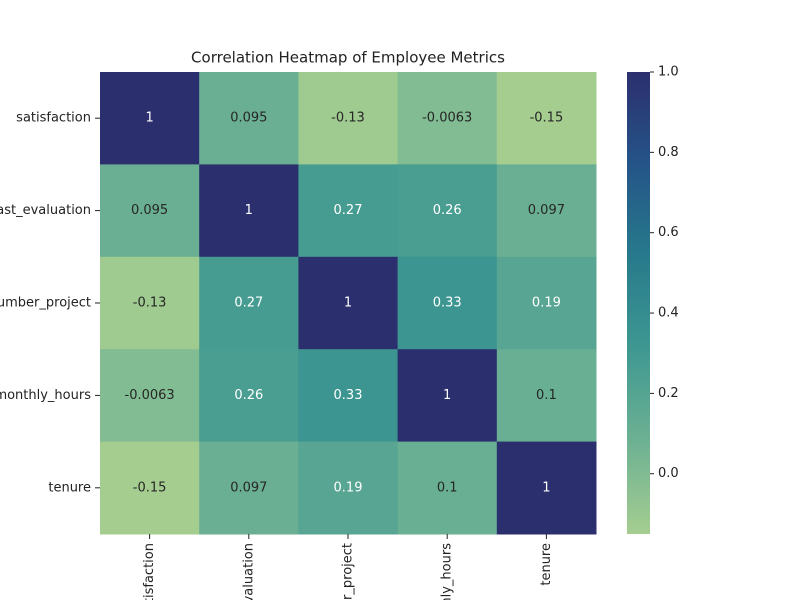  I want to click on x-tick-label: number_project, so click(348, 571).